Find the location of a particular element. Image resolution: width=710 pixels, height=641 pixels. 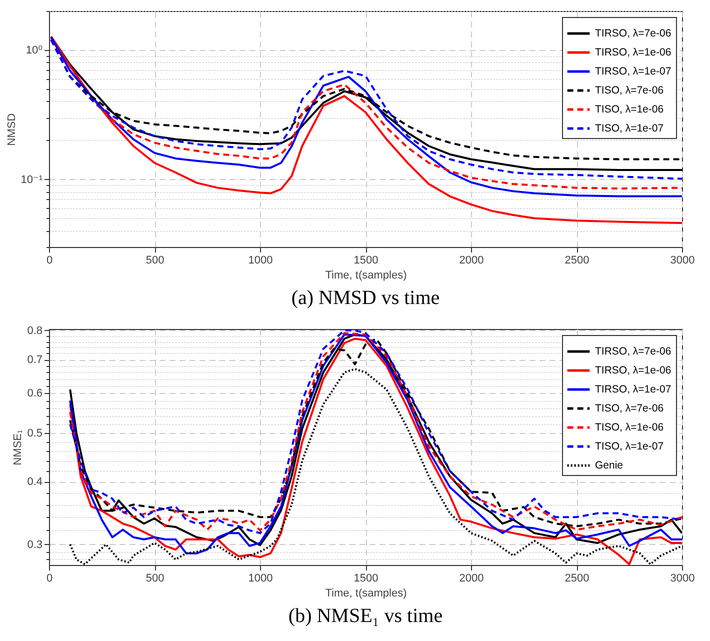

y-tick-label: 0.6 is located at coordinates (34, 394).